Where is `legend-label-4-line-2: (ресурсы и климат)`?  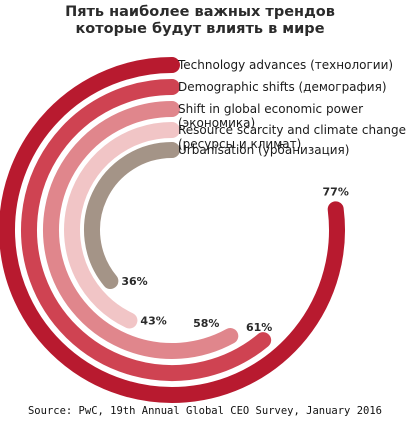 legend-label-4-line-2: (ресурсы и климат) is located at coordinates (239, 144).